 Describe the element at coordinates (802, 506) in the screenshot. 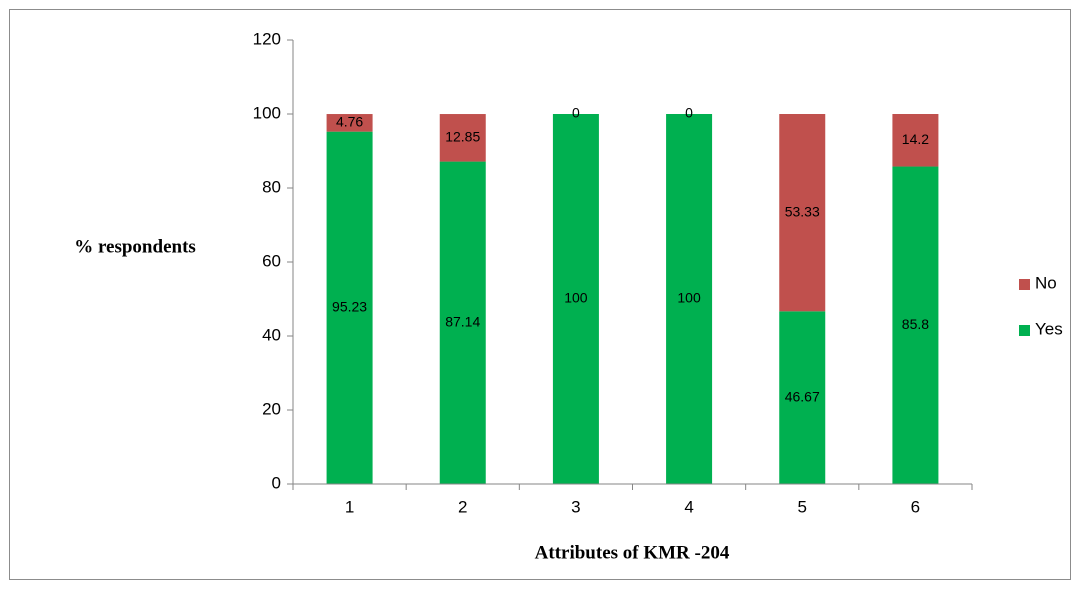

I see `x-tick-label: 5` at that location.